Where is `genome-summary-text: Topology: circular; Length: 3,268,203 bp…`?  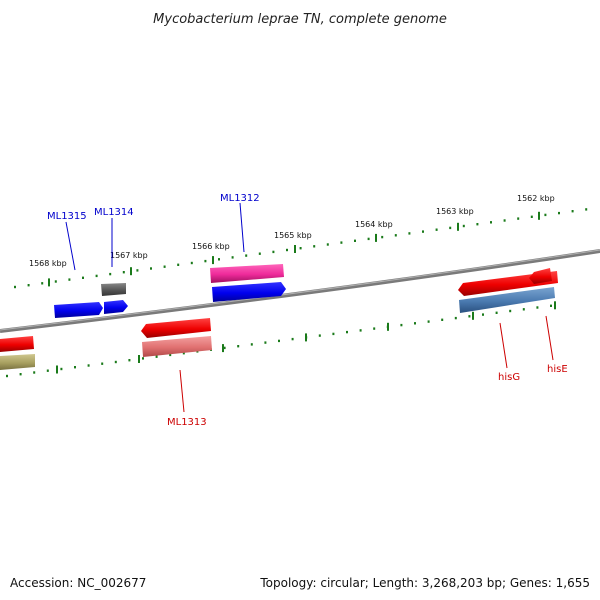
genome-summary-text: Topology: circular; Length: 3,268,203 bp… is located at coordinates (425, 583).